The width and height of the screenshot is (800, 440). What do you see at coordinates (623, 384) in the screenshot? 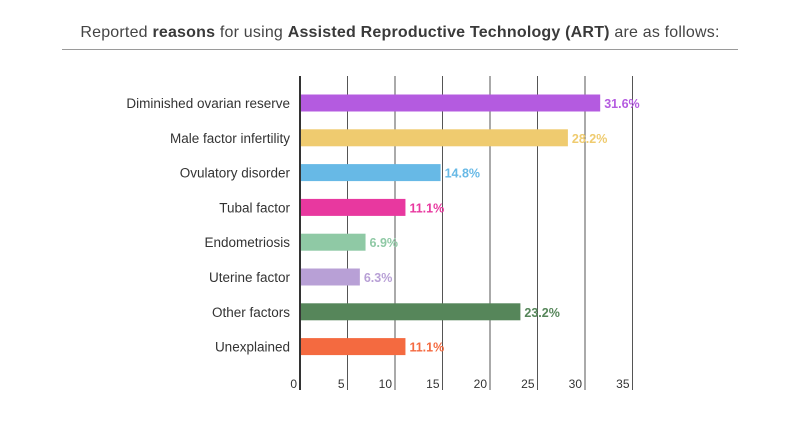
I see `x-tick-label: 35` at bounding box center [623, 384].